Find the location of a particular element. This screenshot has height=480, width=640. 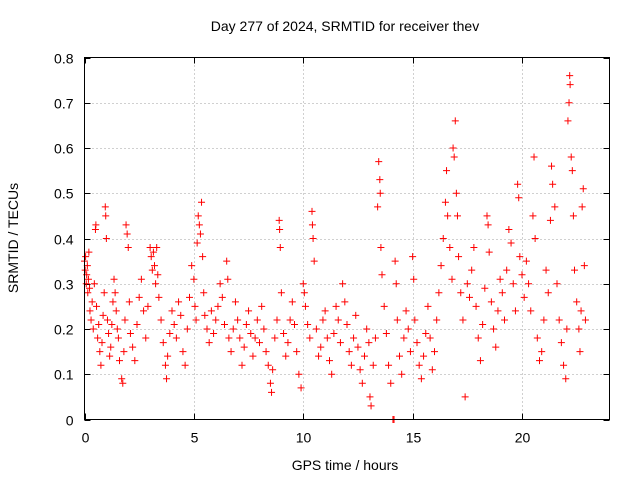

y-tick-label: 0.3 is located at coordinates (64, 285).